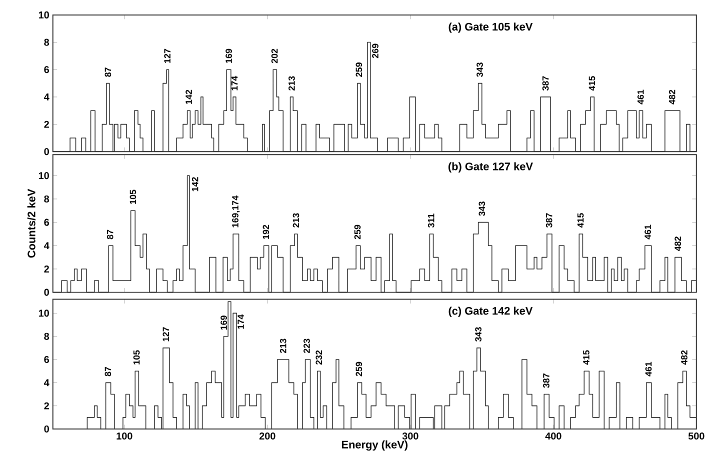 The height and width of the screenshot is (461, 708). I want to click on annotation: 169,174, so click(236, 212).